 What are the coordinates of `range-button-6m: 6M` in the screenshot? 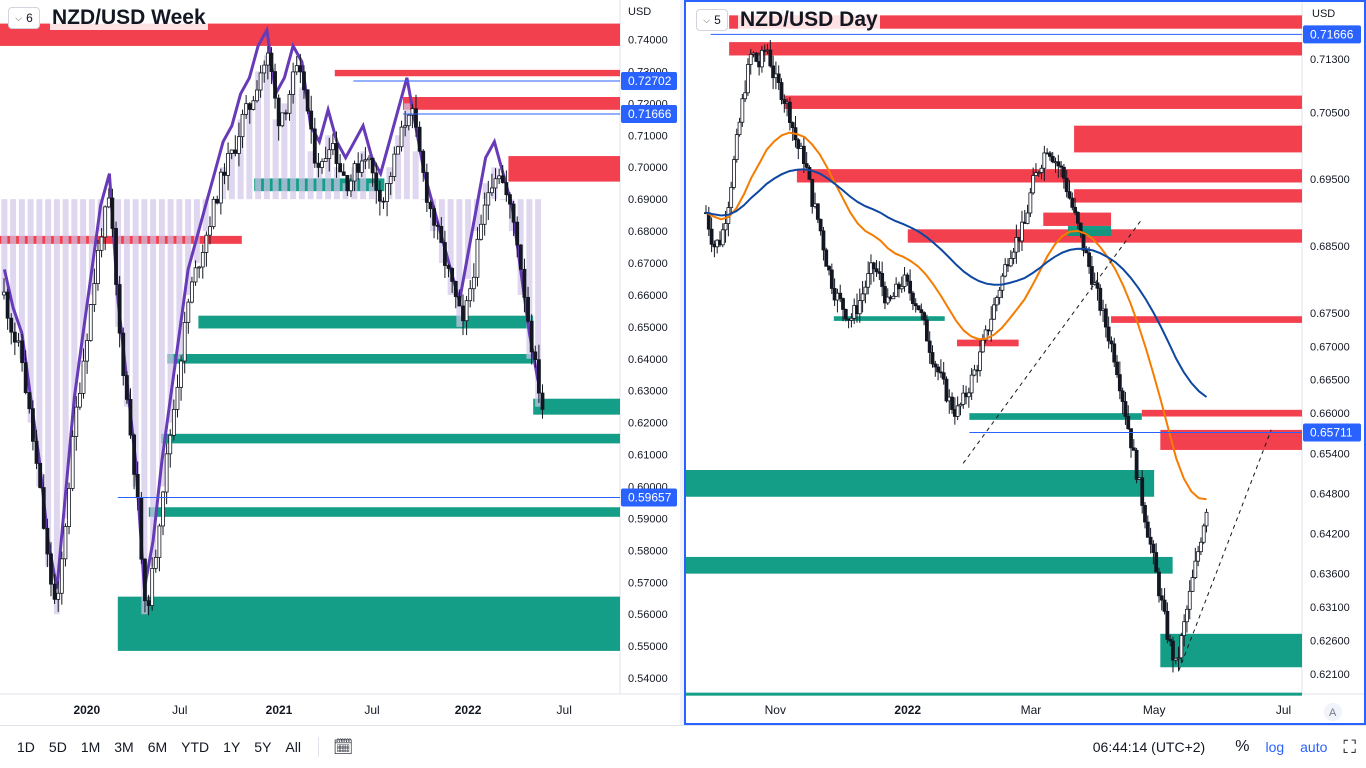 It's located at (157, 747).